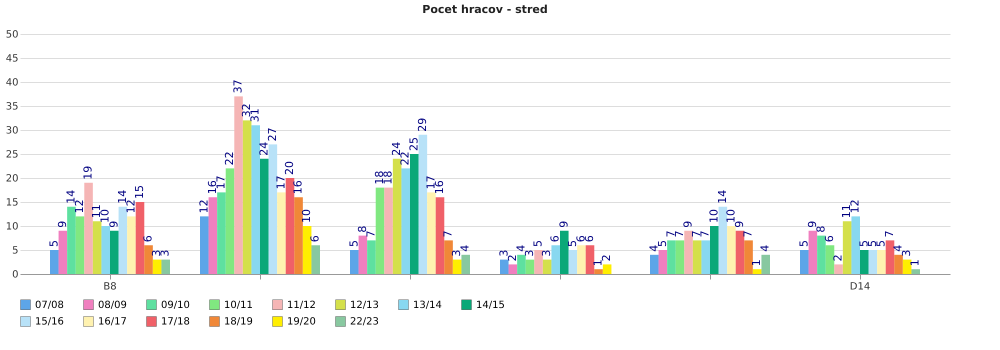 The height and width of the screenshot is (350, 1000). I want to click on legend-label: 08/09, so click(112, 305).